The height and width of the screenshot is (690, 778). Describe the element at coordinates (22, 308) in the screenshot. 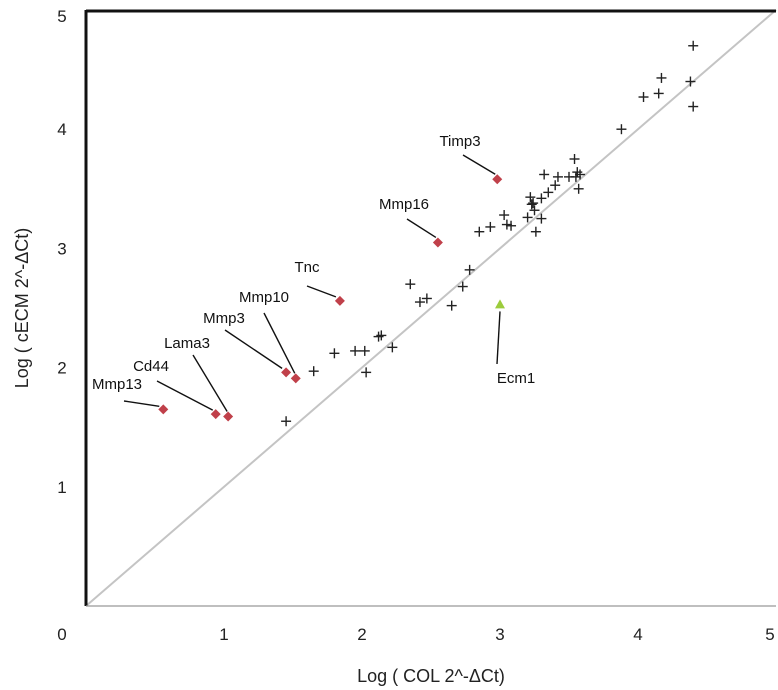

I see `y-axis-label: Log ( cECM 2^-ΔCt)` at that location.